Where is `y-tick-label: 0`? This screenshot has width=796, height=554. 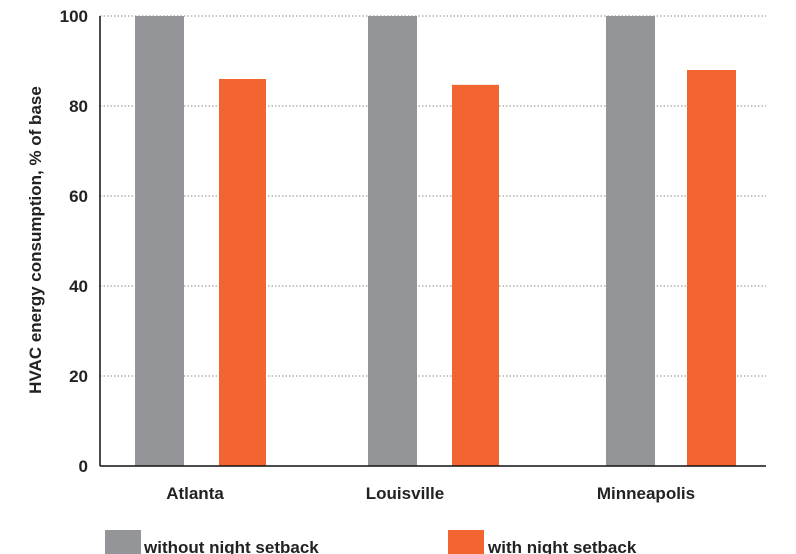 y-tick-label: 0 is located at coordinates (83, 466).